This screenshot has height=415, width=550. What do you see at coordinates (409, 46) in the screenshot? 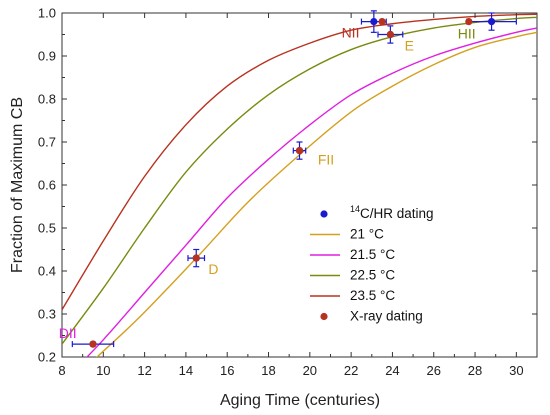
I see `point-label-e: E` at bounding box center [409, 46].